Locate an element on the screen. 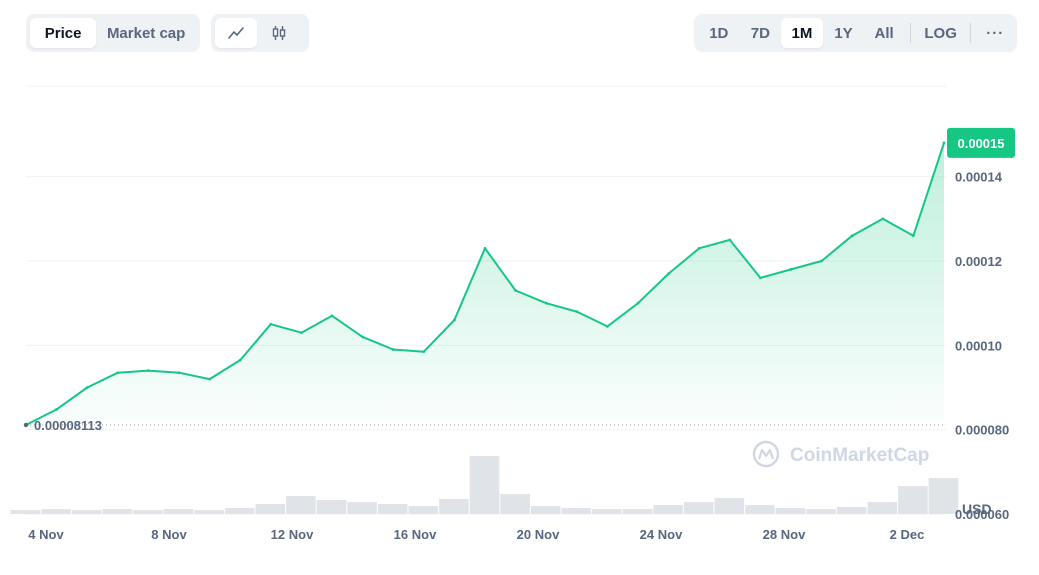 The height and width of the screenshot is (575, 1039). currency-label: USD is located at coordinates (977, 509).